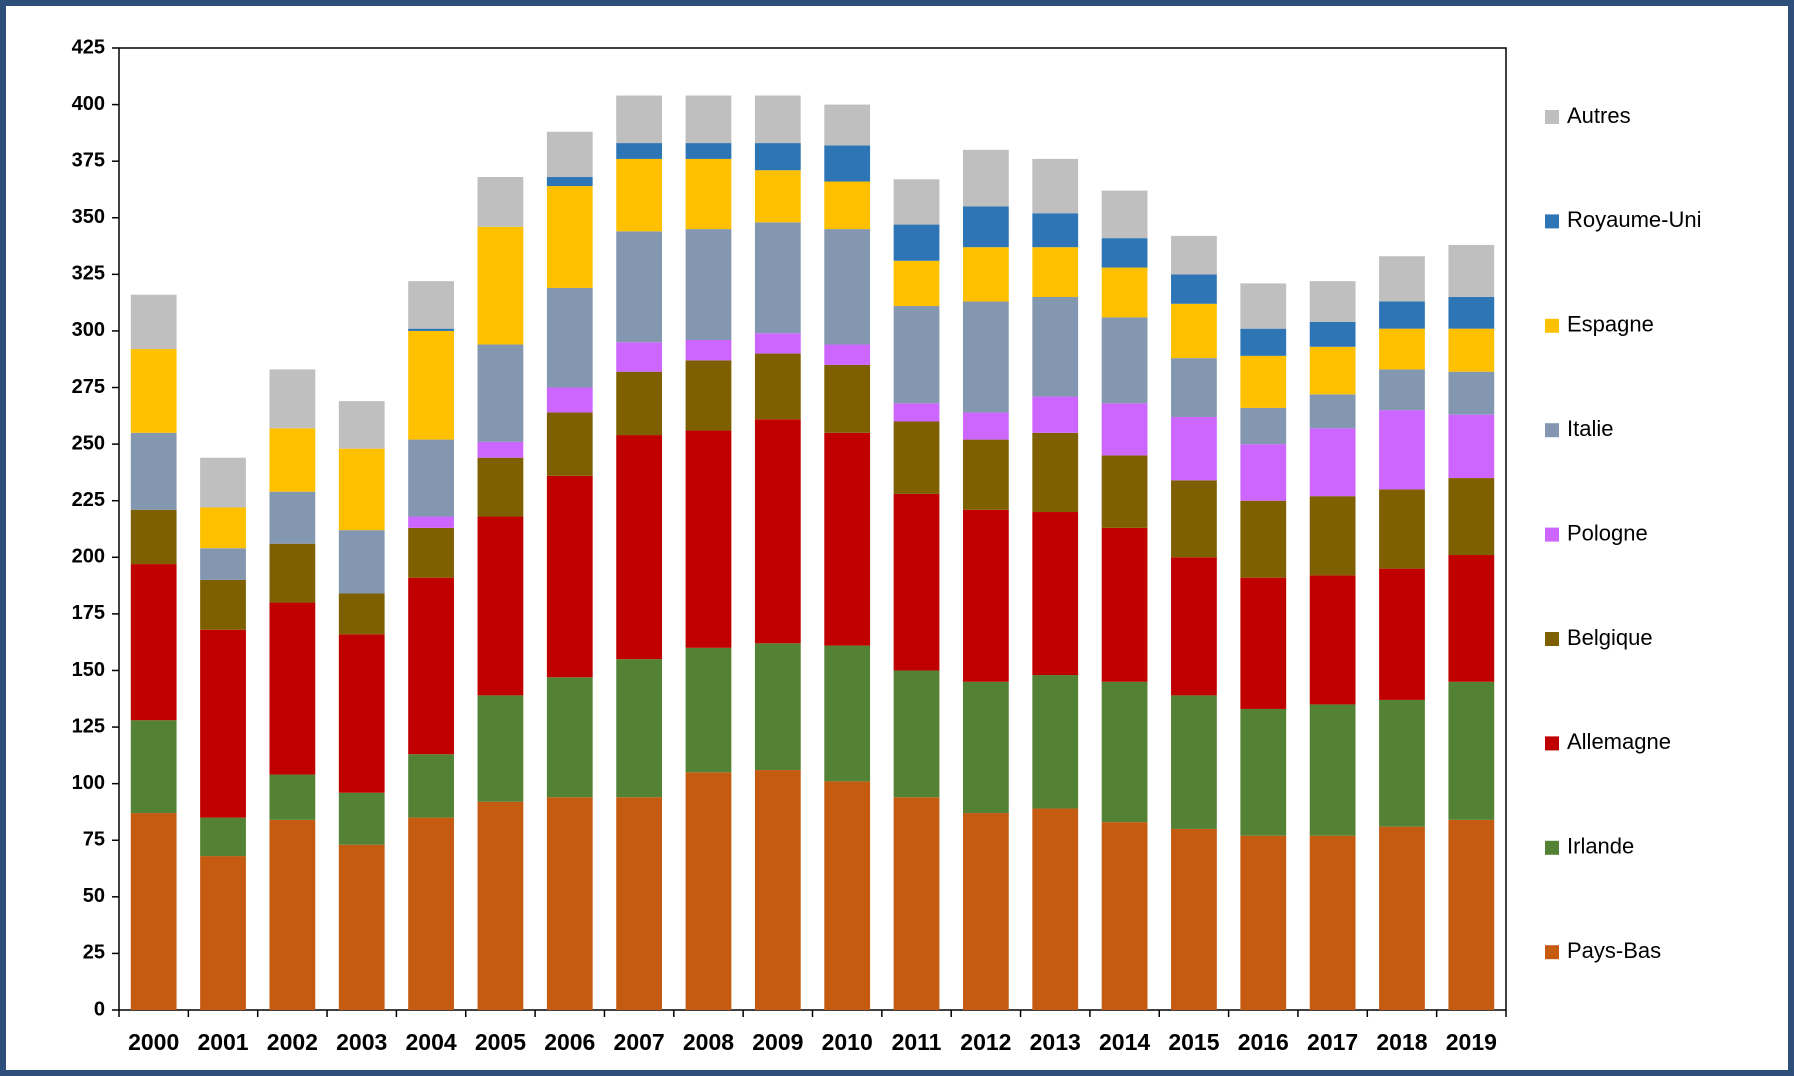 This screenshot has height=1076, width=1794. What do you see at coordinates (88, 783) in the screenshot?
I see `y-tick-label: 100` at bounding box center [88, 783].